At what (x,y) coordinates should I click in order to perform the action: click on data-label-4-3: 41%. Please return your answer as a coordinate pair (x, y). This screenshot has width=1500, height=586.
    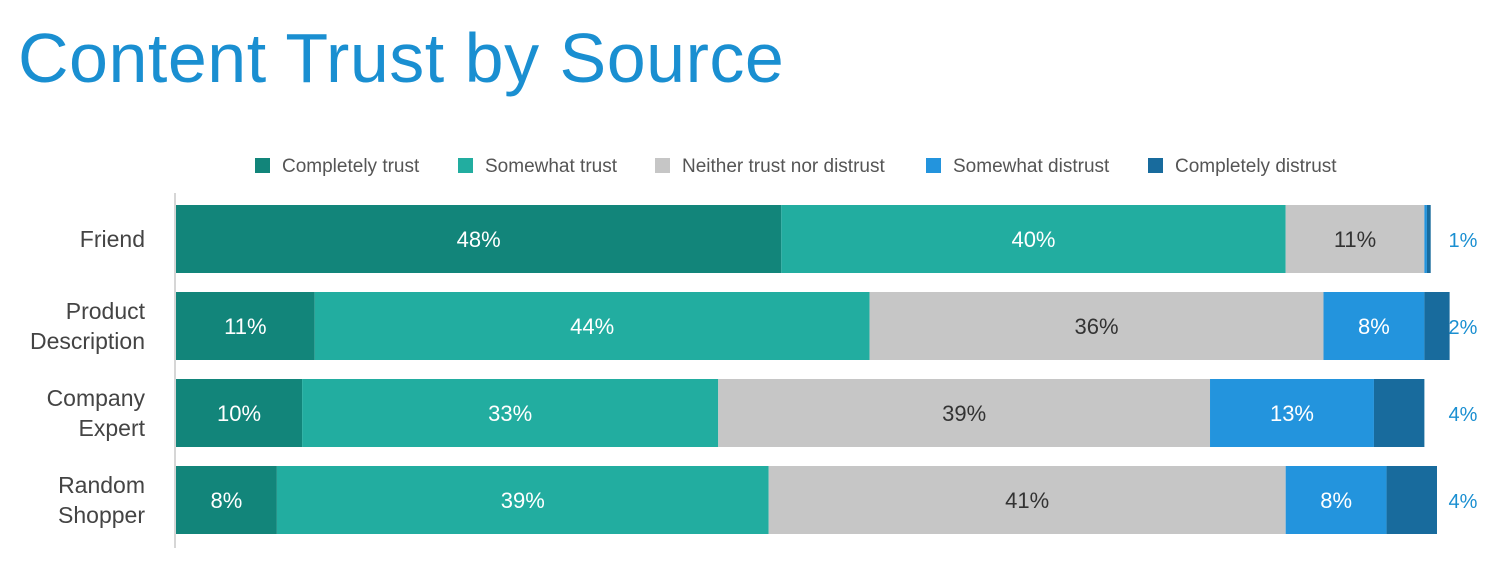
    Looking at the image, I should click on (1027, 500).